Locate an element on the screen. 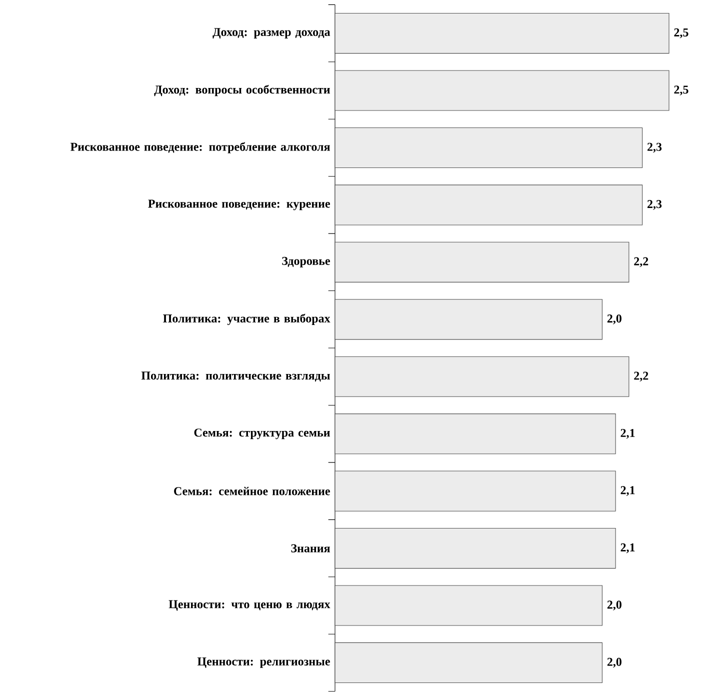 The image size is (712, 694). y-tick-label: Политика: участие в выборах is located at coordinates (246, 319).